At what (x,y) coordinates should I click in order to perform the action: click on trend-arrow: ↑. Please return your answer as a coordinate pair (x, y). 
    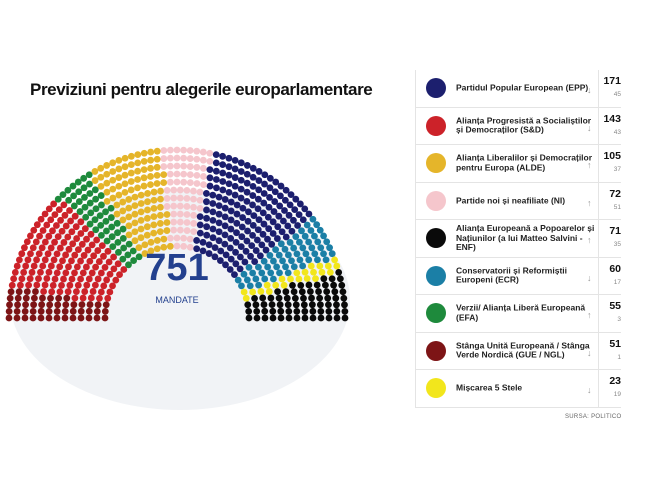
    Looking at the image, I should click on (589, 240).